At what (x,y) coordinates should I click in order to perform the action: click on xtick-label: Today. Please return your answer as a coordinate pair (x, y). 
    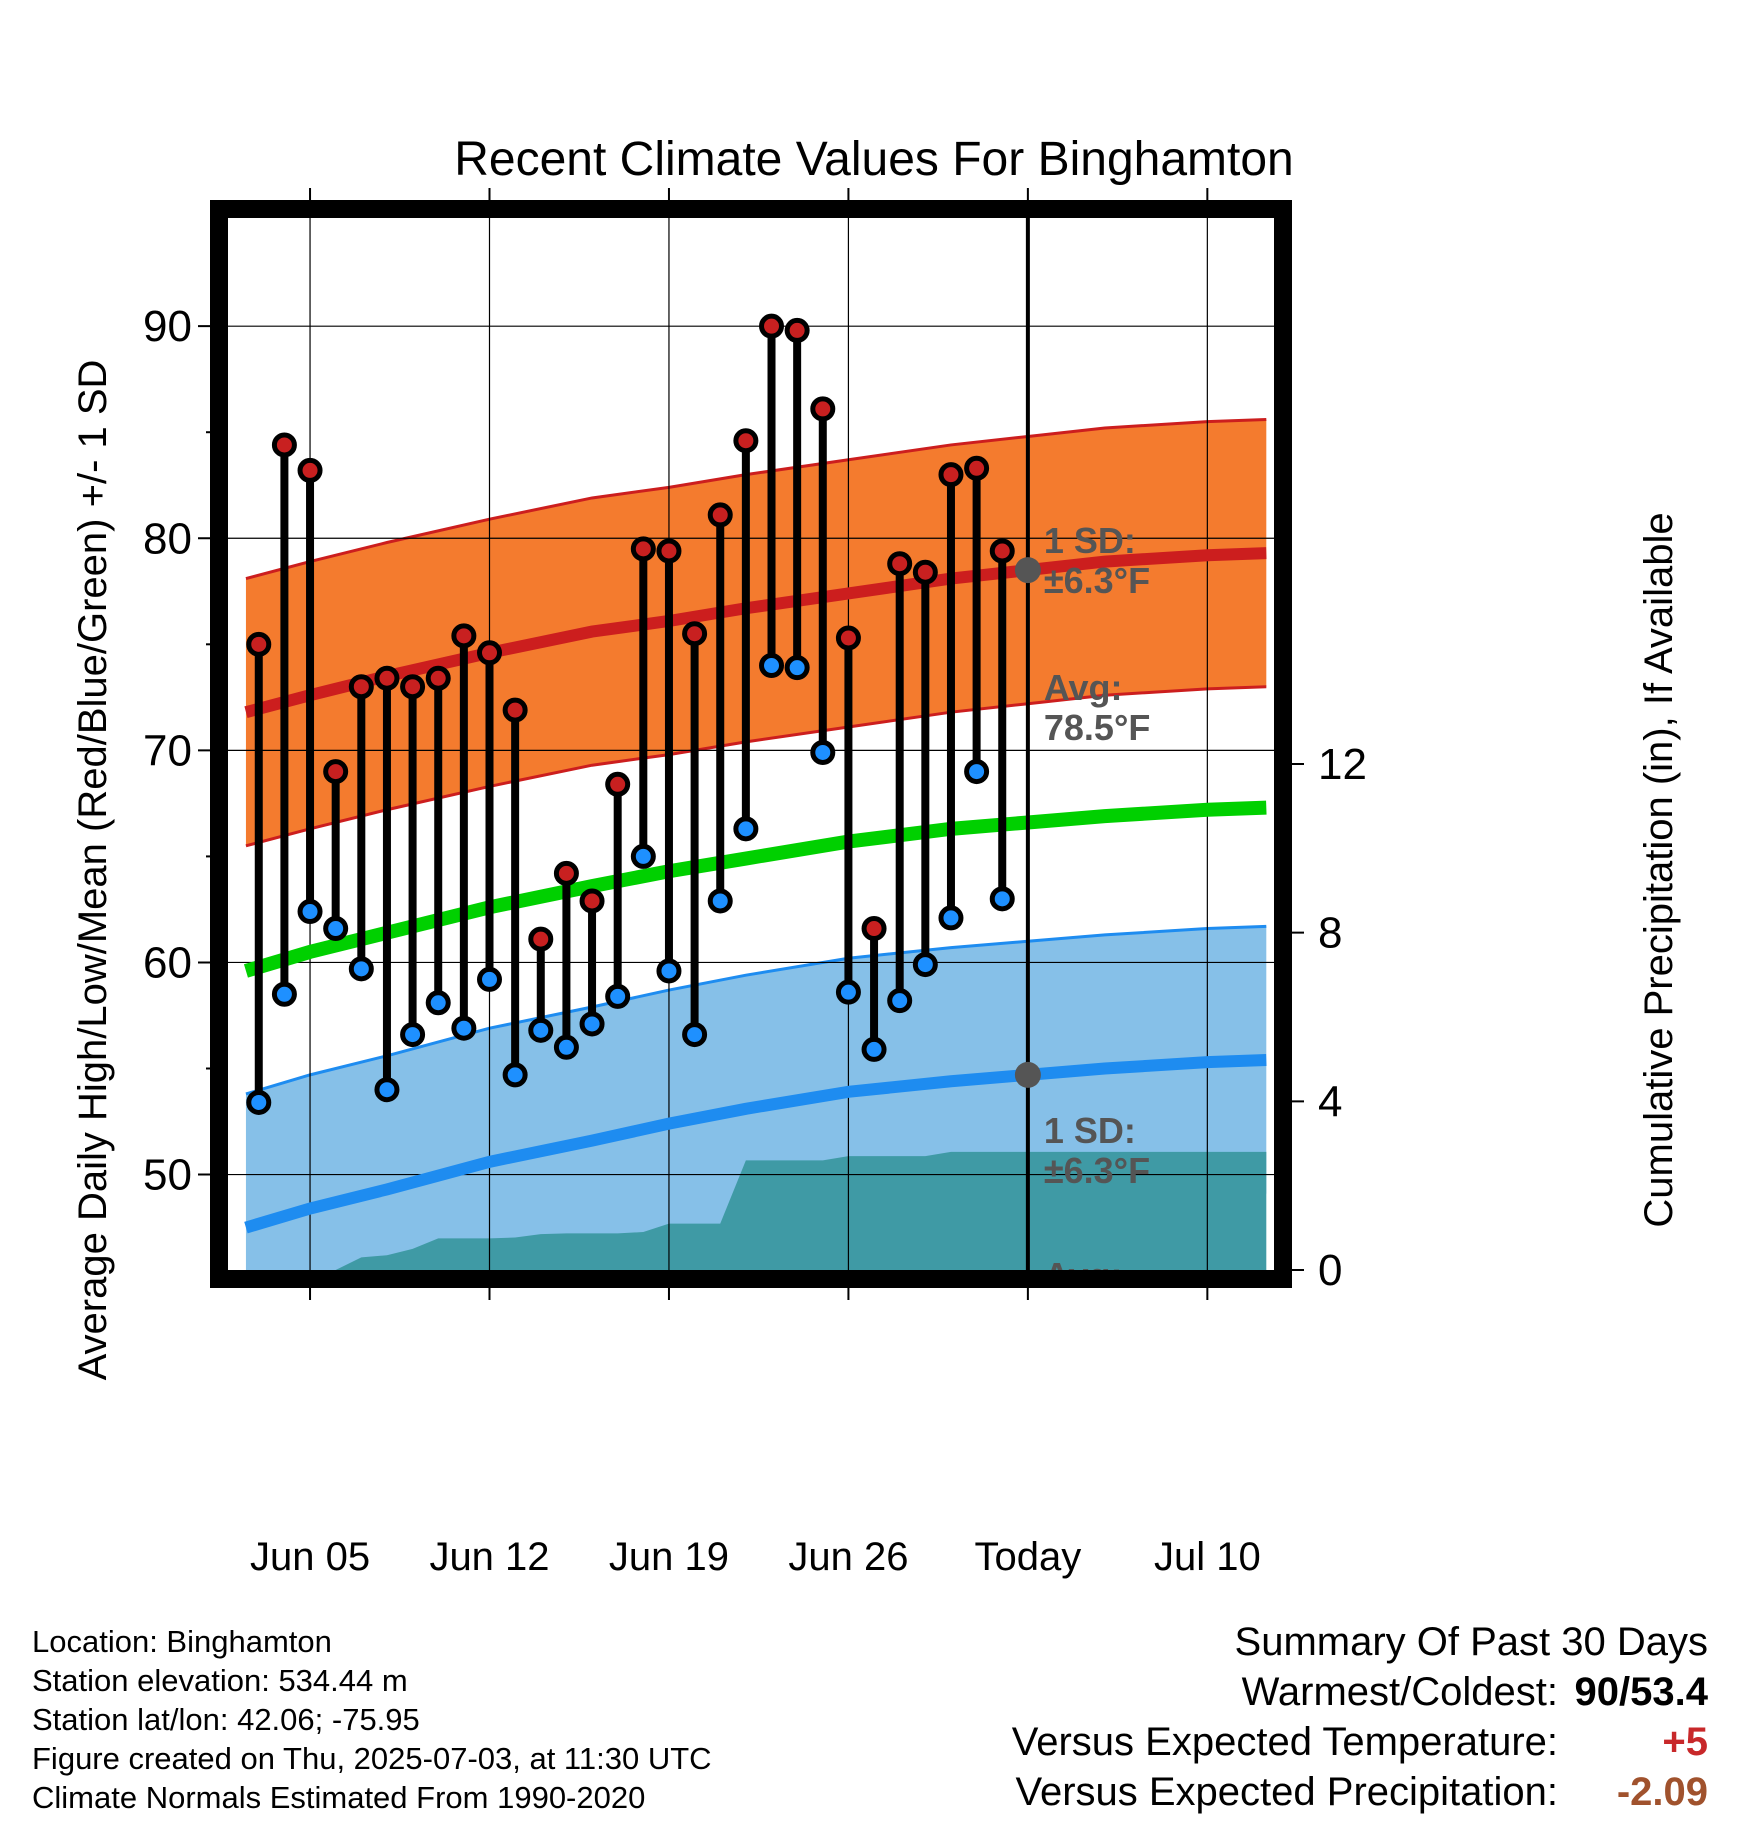
    Looking at the image, I should click on (1028, 1557).